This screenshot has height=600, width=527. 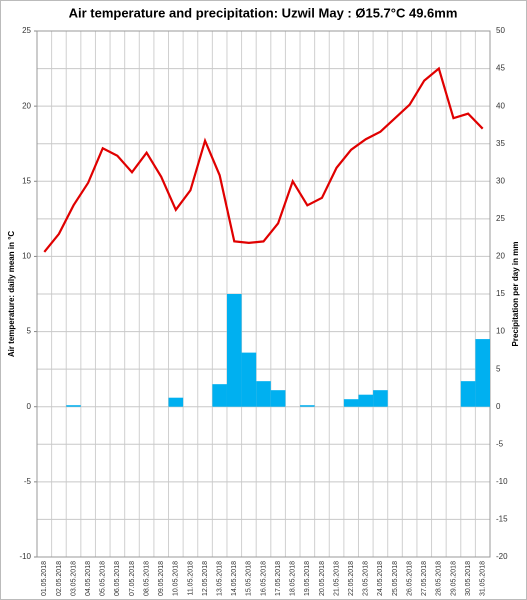 What do you see at coordinates (103, 578) in the screenshot?
I see `x-tick-label: 05.05.2018` at bounding box center [103, 578].